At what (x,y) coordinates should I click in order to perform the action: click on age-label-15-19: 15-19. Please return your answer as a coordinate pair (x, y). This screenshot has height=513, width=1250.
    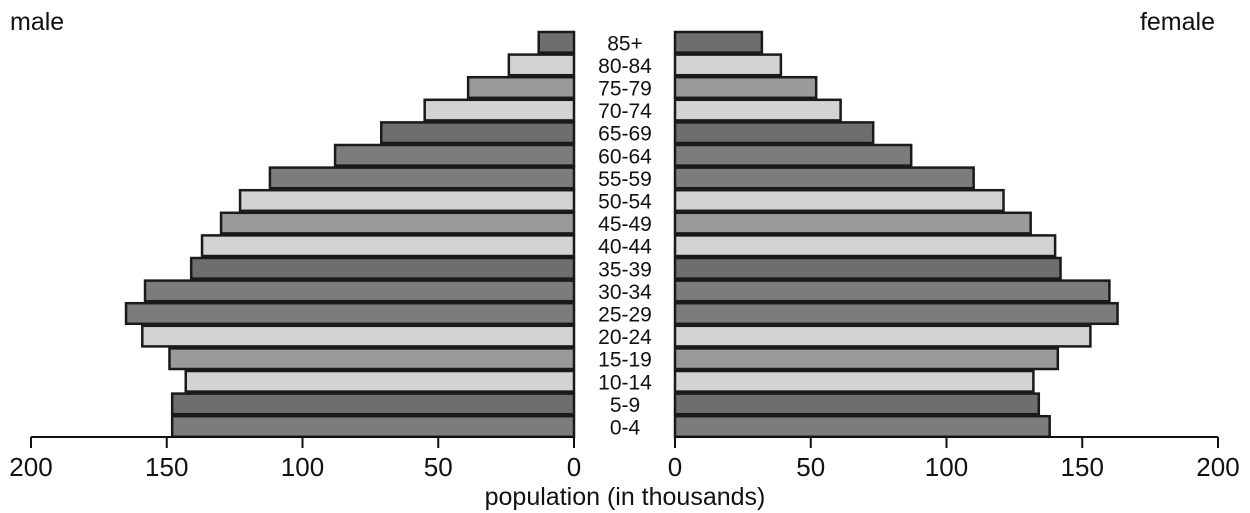
    Looking at the image, I should click on (625, 360).